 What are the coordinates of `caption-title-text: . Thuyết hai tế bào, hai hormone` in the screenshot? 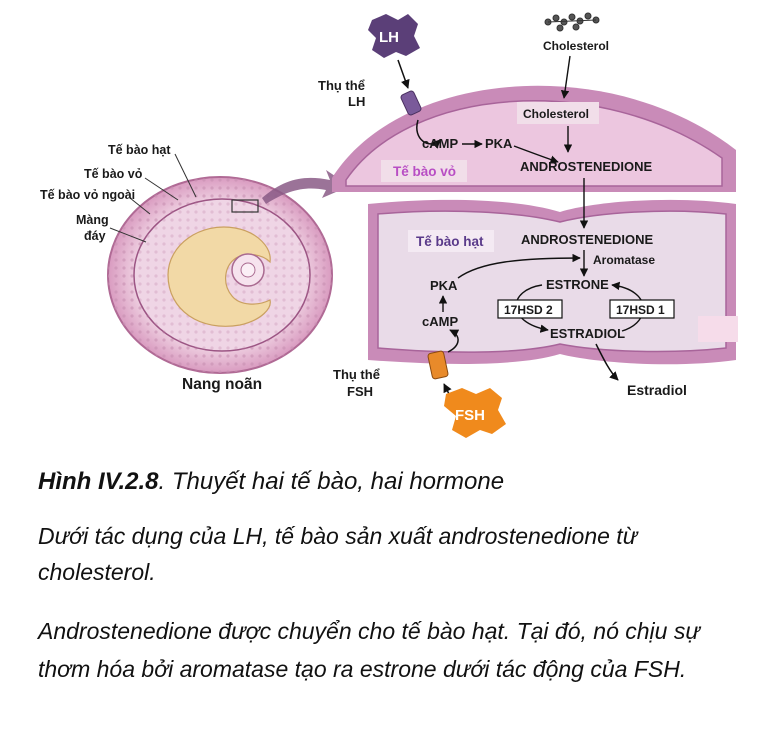 It's located at (331, 481).